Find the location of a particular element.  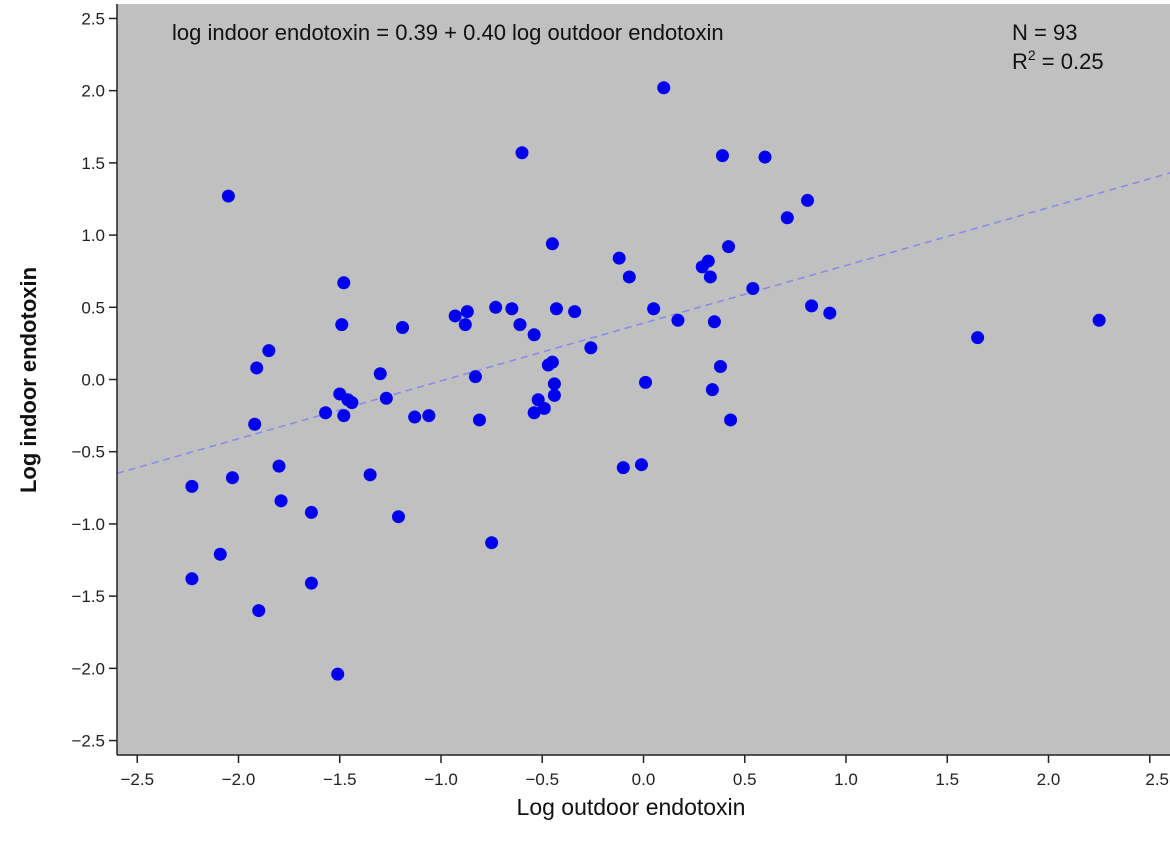

y-tick-label: −1.0 is located at coordinates (88, 524).